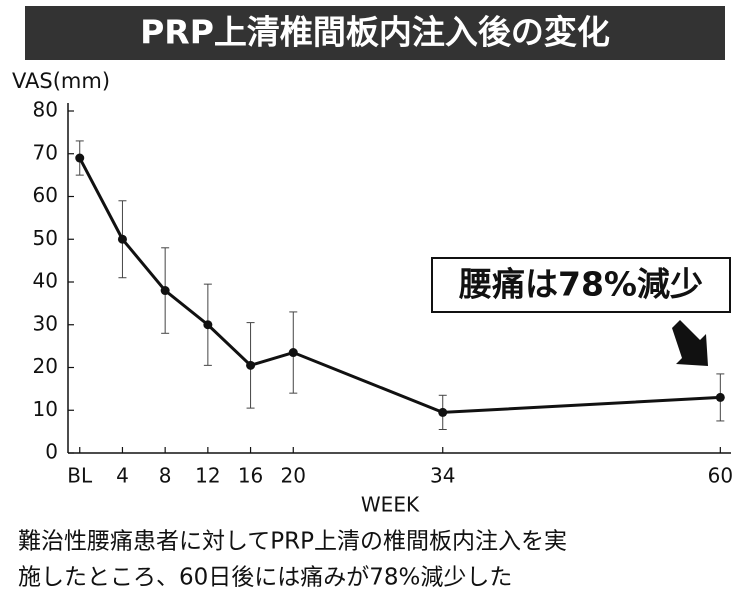  Describe the element at coordinates (122, 476) in the screenshot. I see `x-tick-label: 4` at that location.